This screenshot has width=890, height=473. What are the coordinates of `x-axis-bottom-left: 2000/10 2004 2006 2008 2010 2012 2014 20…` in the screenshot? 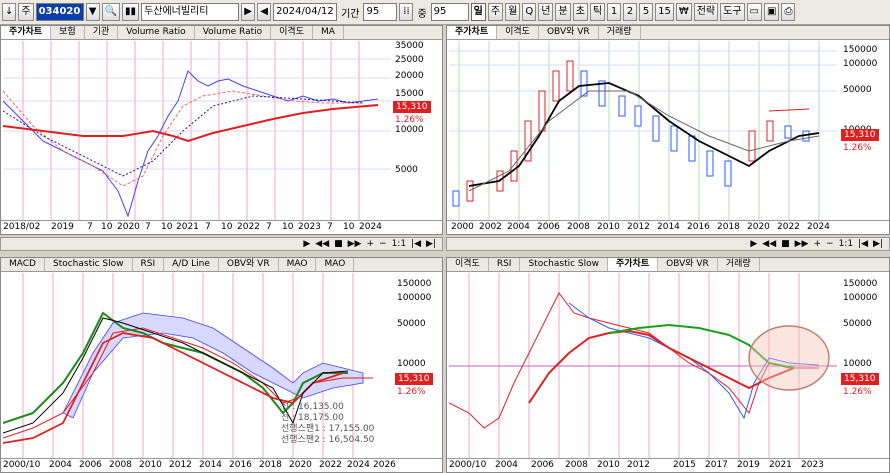 It's located at (221, 465).